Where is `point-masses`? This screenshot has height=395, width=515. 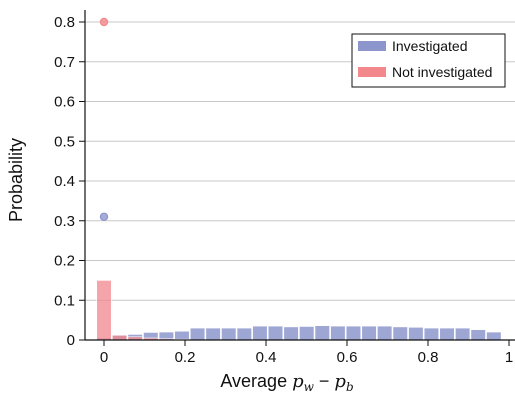 point-masses is located at coordinates (104, 119).